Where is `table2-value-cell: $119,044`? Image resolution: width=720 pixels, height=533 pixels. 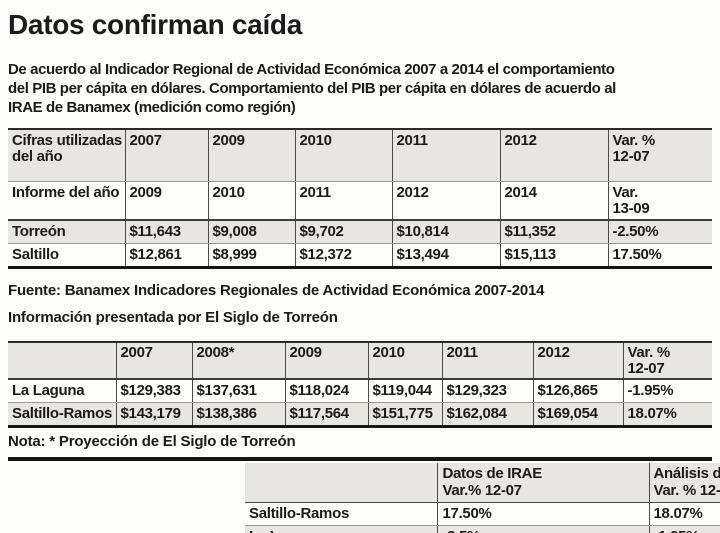 table2-value-cell: $119,044 is located at coordinates (404, 391).